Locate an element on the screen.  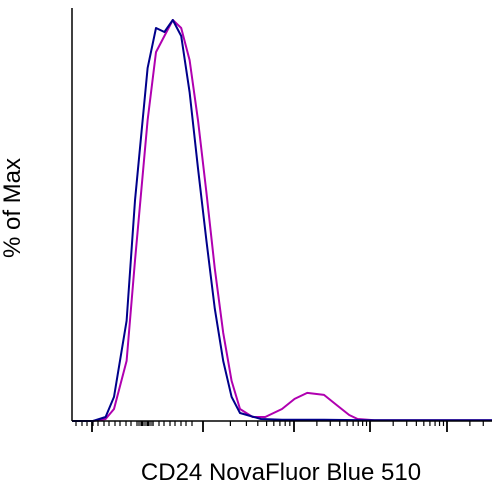
y-axis-title: % of Max is located at coordinates (13, 208).